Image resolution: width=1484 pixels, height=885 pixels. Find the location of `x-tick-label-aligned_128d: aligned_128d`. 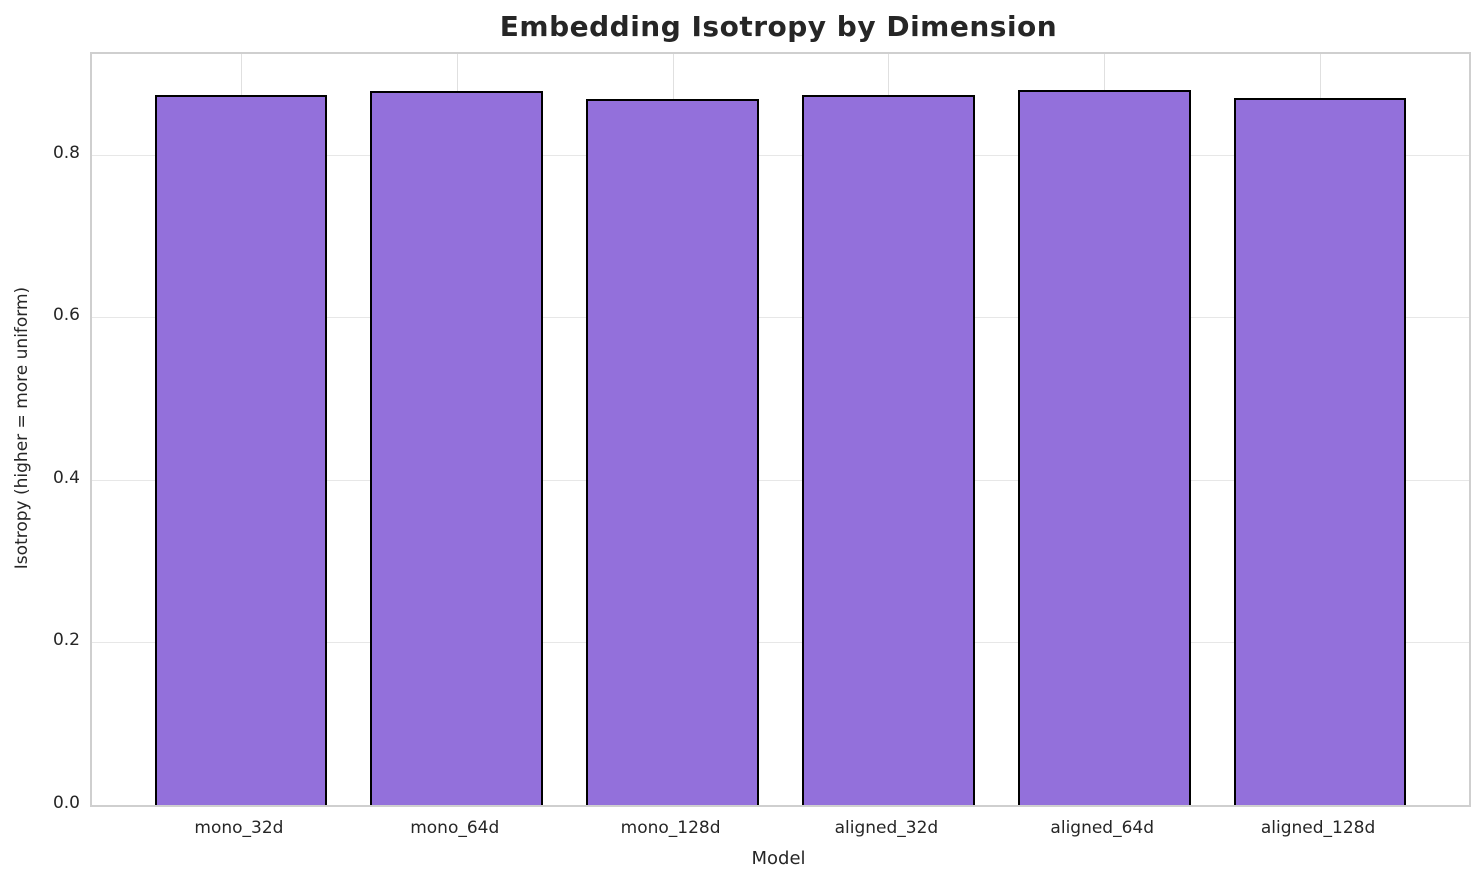

x-tick-label-aligned_128d: aligned_128d is located at coordinates (1318, 828).